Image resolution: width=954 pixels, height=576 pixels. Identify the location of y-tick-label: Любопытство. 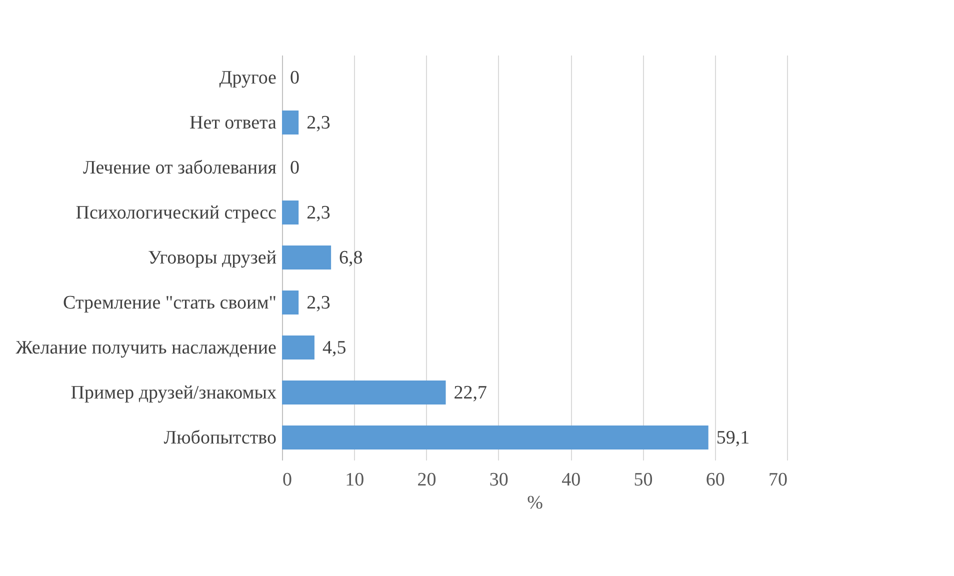
(220, 438).